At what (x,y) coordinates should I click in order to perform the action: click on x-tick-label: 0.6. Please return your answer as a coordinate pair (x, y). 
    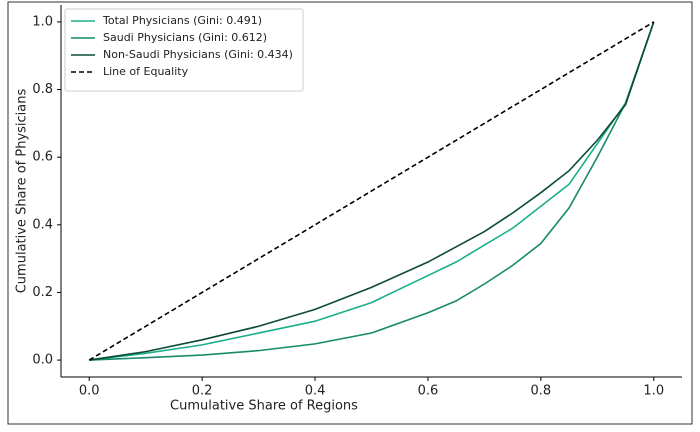
    Looking at the image, I should click on (428, 391).